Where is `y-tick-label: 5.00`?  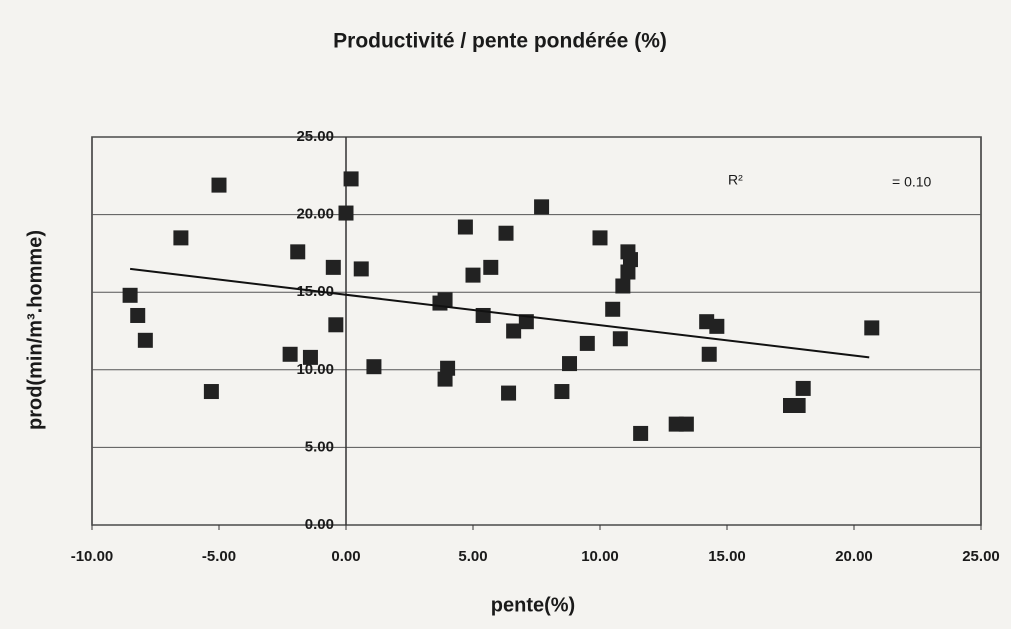
y-tick-label: 5.00 is located at coordinates (319, 446).